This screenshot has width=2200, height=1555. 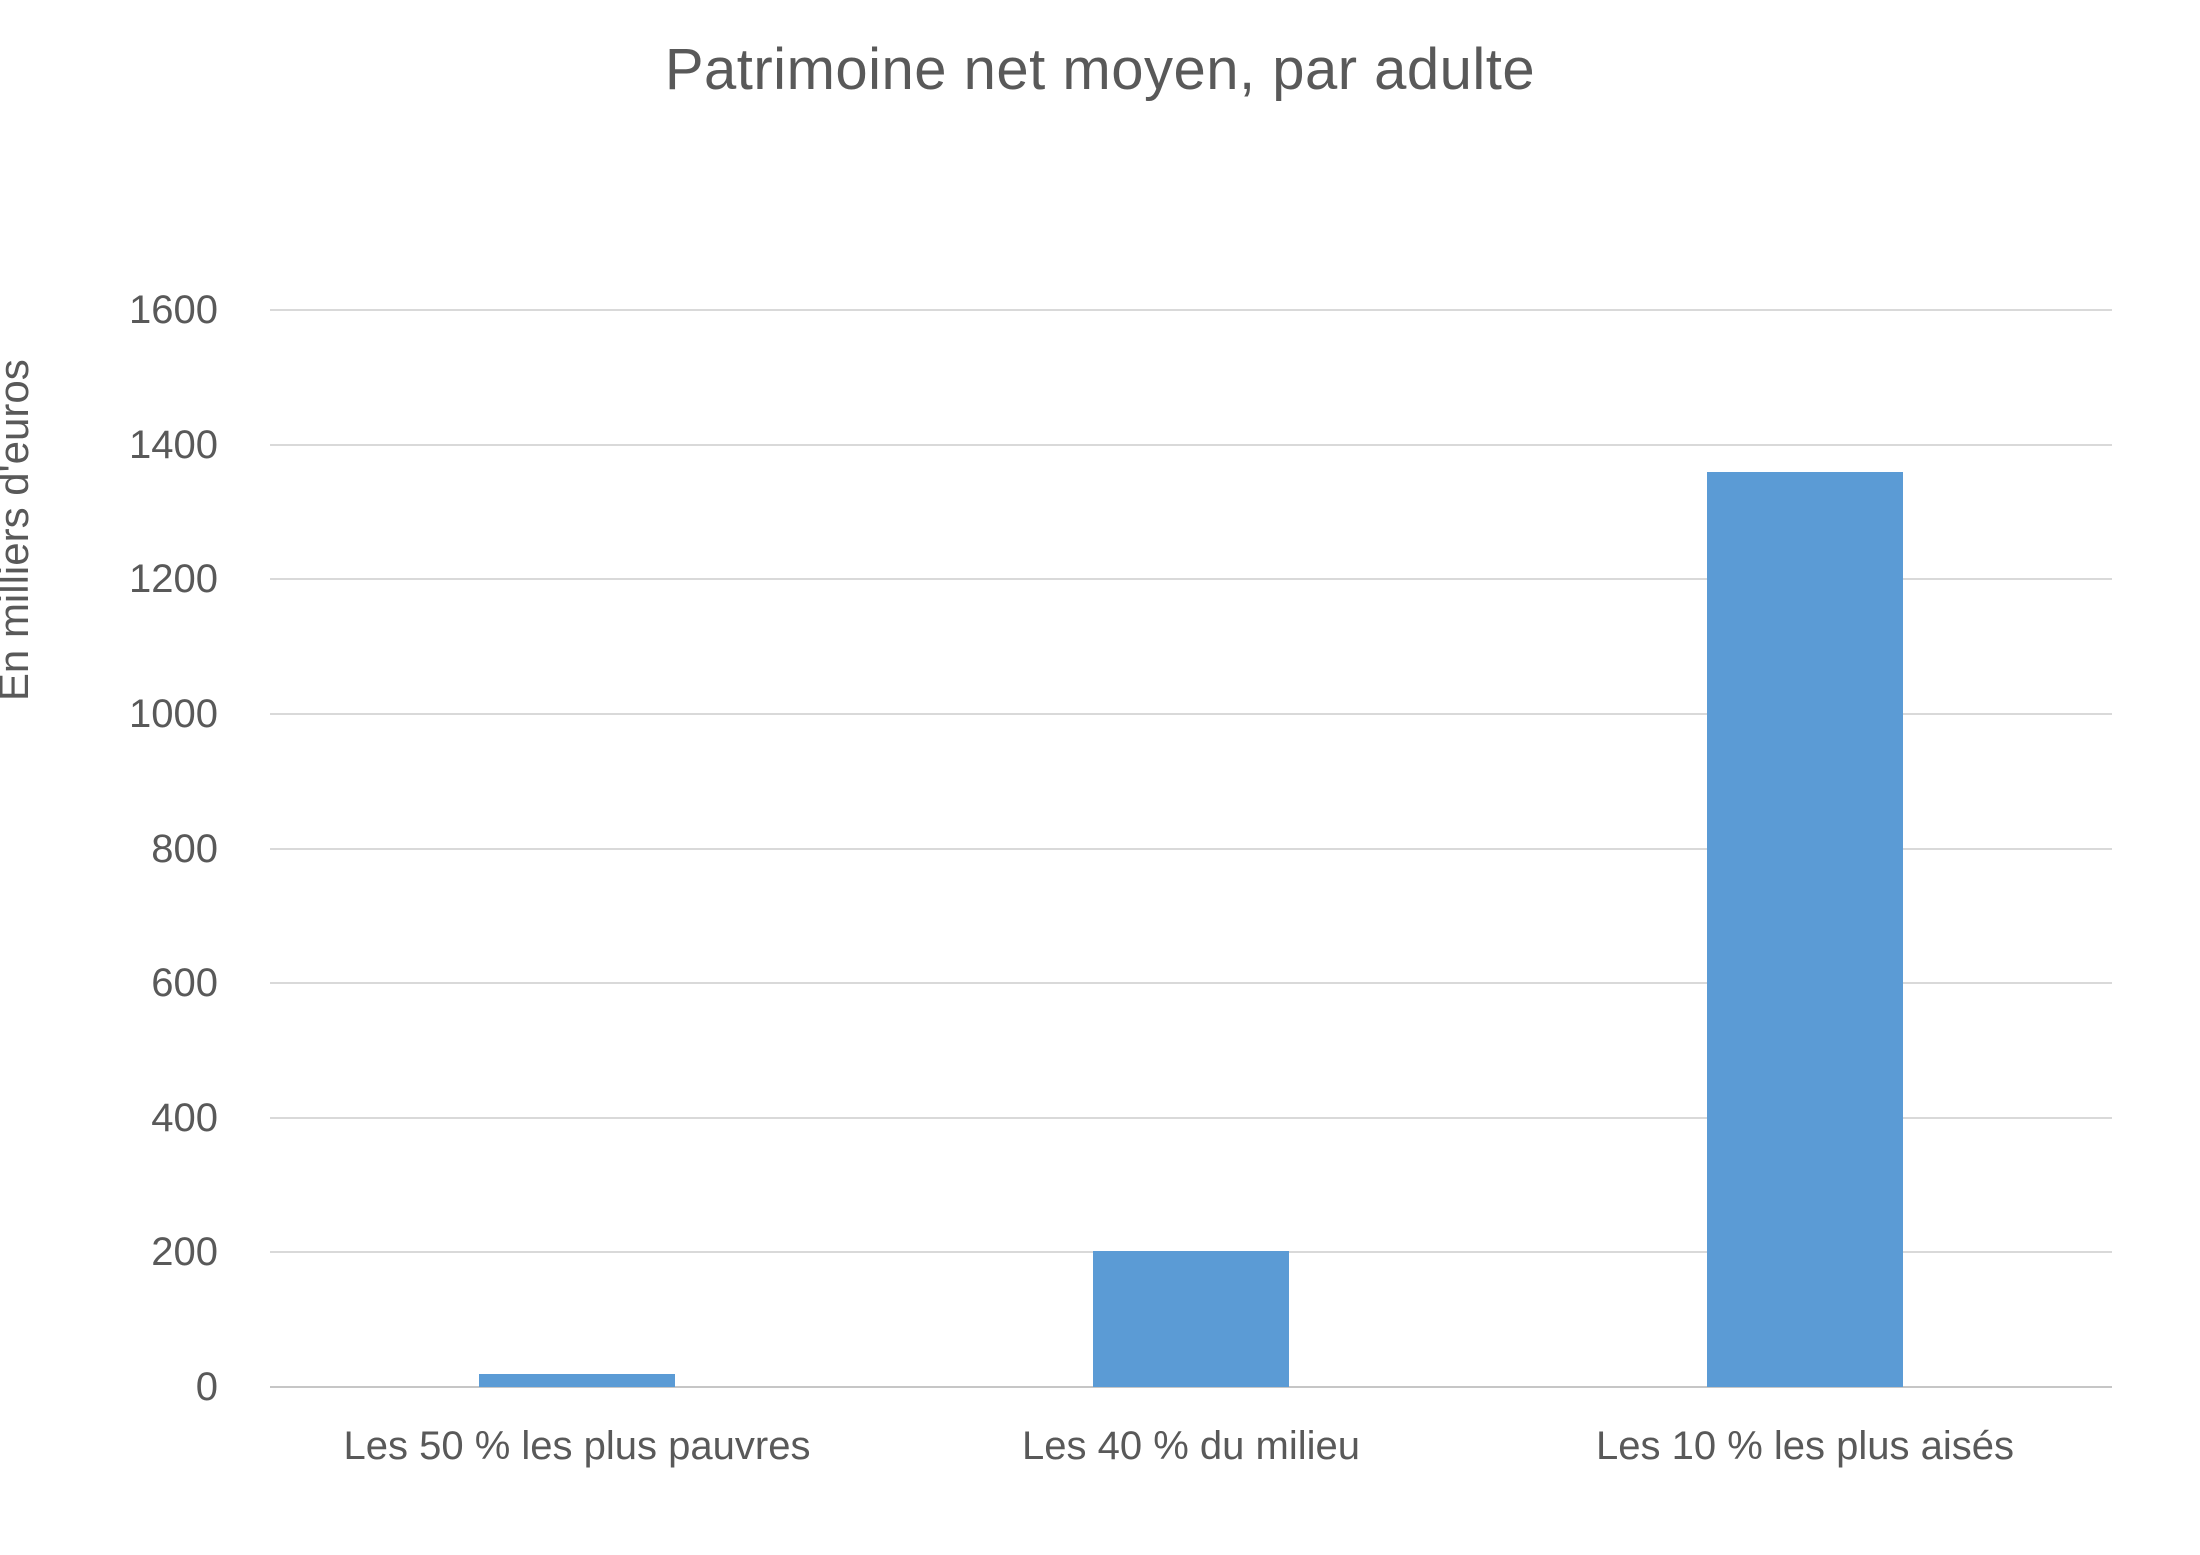 I want to click on y-tick-label: 1600, so click(x=173, y=310).